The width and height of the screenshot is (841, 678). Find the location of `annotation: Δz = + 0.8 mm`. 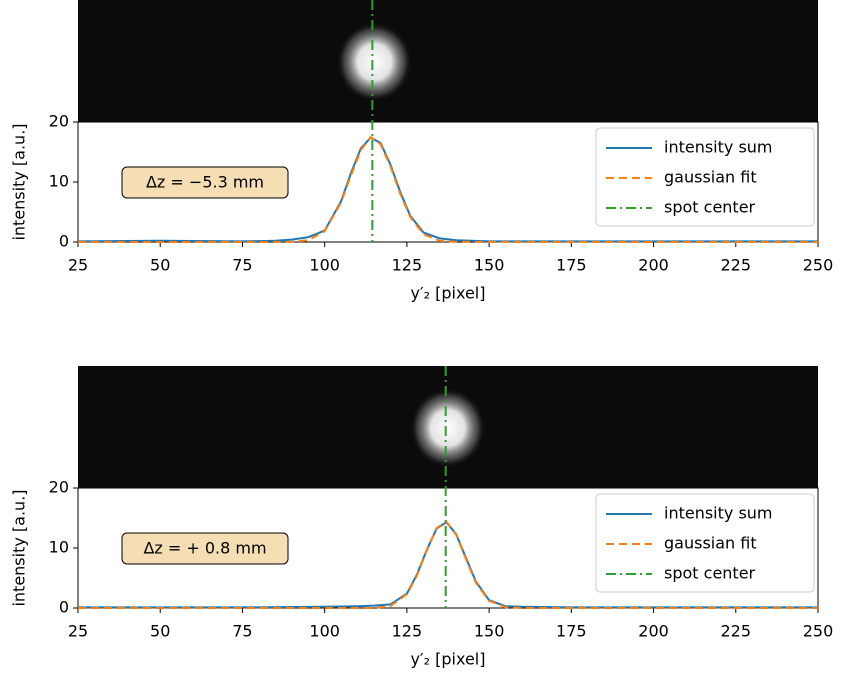

annotation: Δz = + 0.8 mm is located at coordinates (204, 548).